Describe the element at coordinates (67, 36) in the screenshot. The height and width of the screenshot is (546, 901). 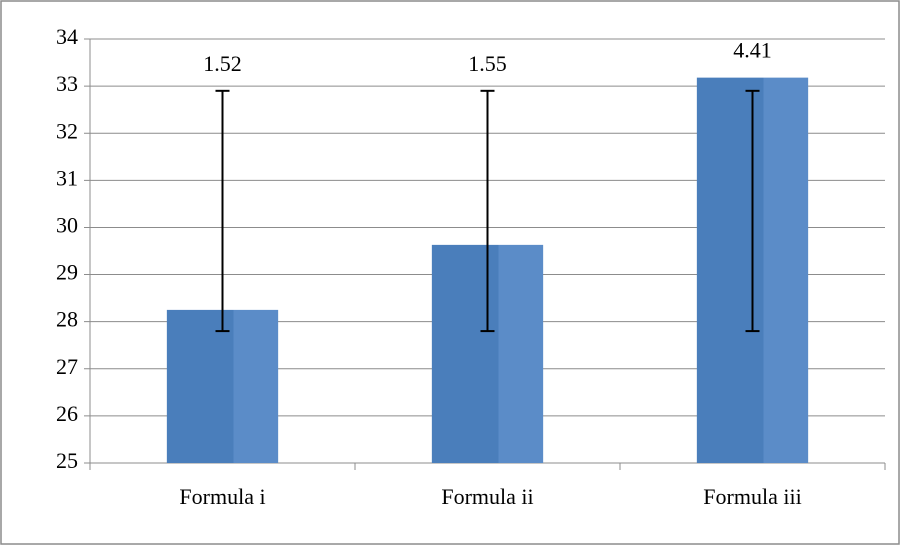
I see `y-tick-label: 34` at that location.